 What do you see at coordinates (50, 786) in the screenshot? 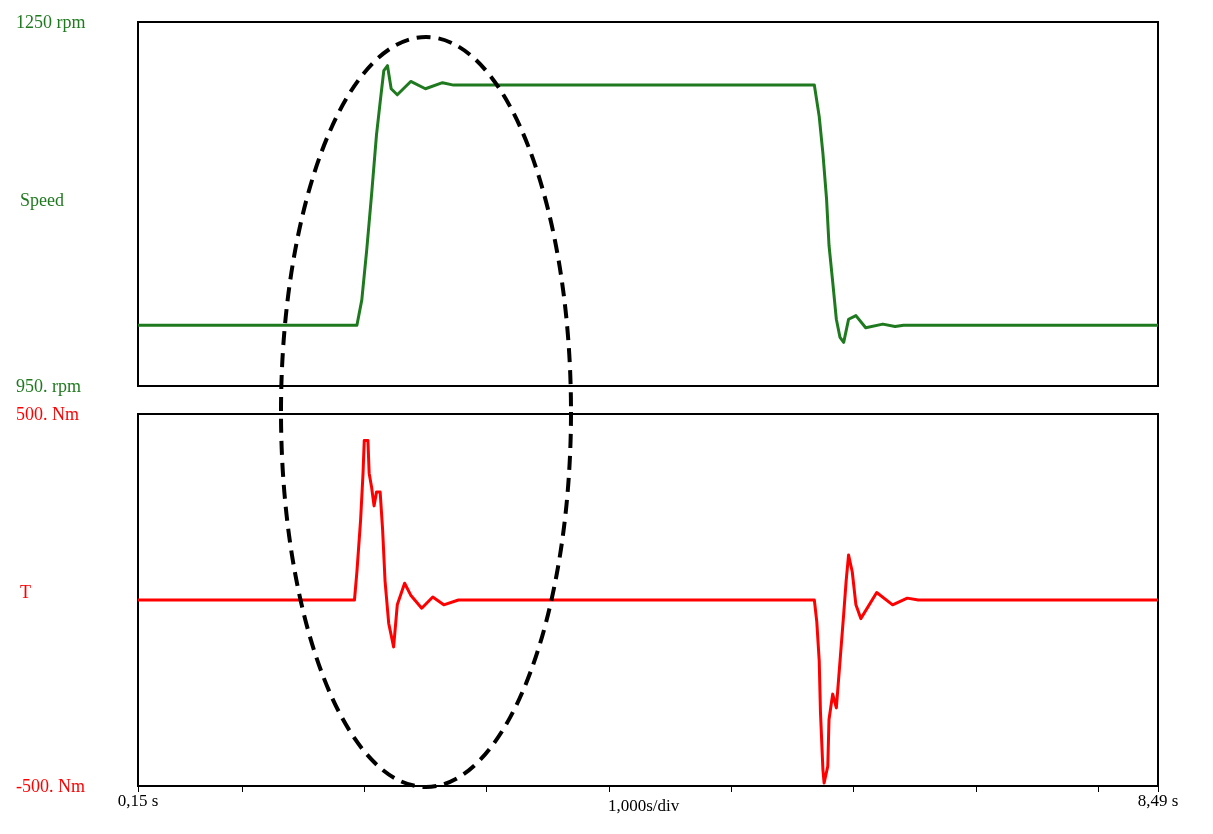
I see `y-tick-label: -500. Nm` at bounding box center [50, 786].